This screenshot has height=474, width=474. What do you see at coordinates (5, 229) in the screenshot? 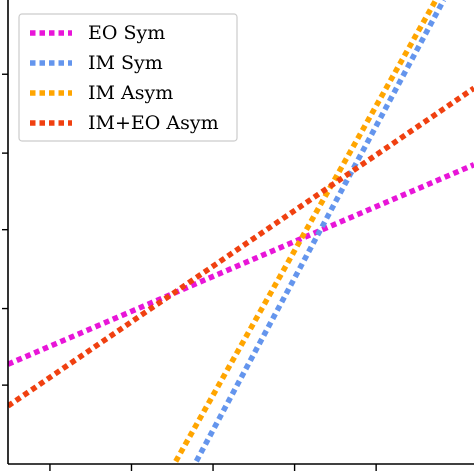
I see `y-ticks` at bounding box center [5, 229].